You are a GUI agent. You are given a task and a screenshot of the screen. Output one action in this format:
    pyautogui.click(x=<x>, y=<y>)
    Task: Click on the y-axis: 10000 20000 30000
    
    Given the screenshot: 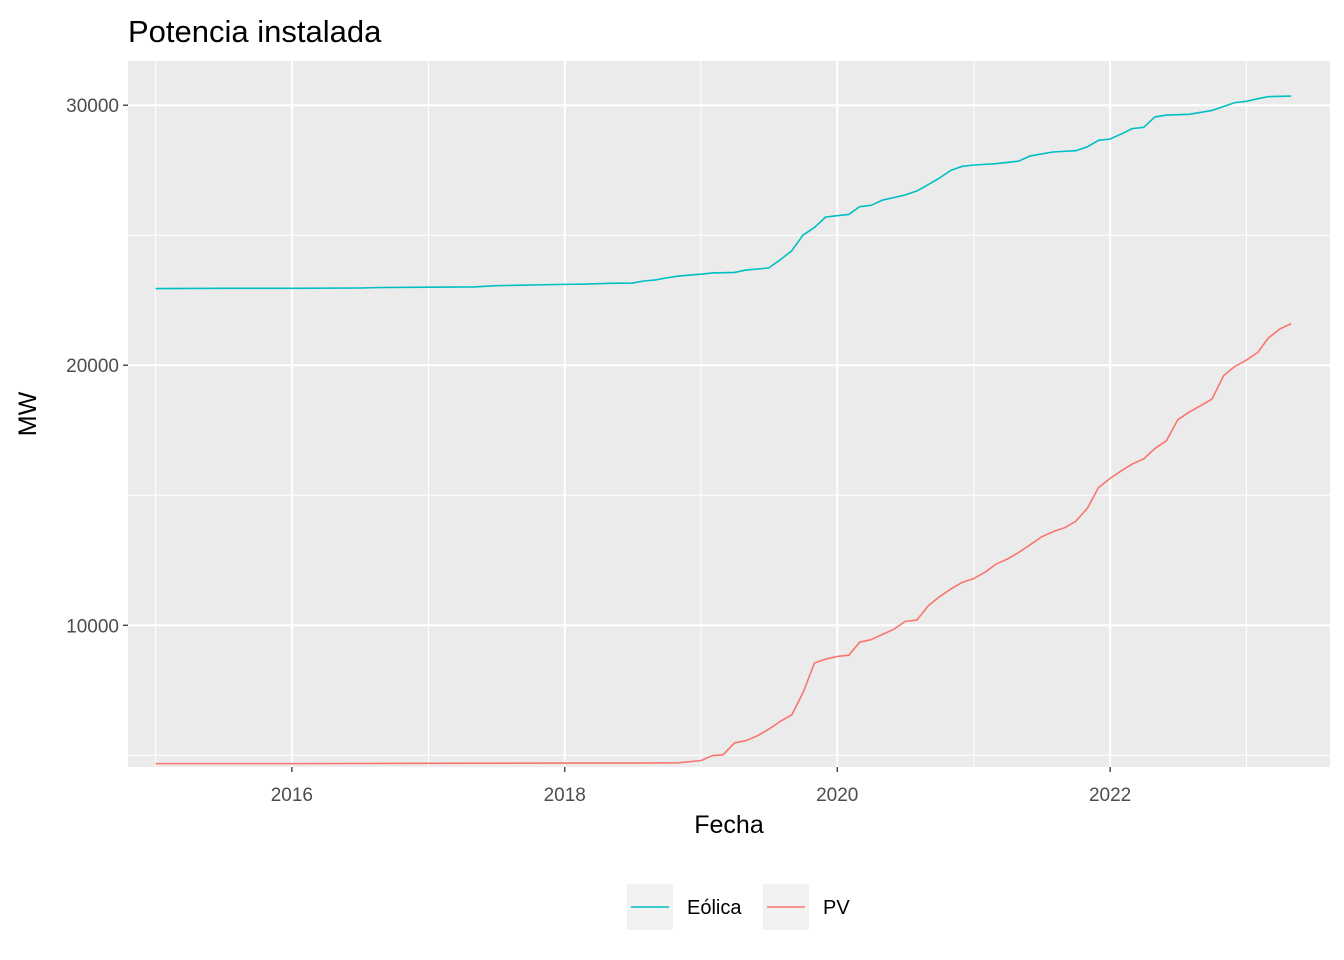 What is the action you would take?
    pyautogui.click(x=97, y=366)
    